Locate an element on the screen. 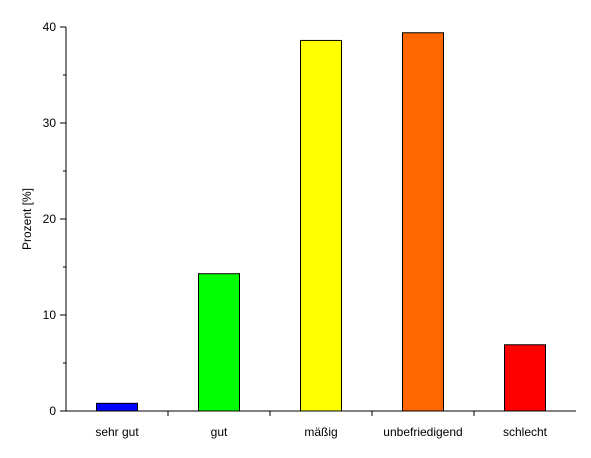  bar-mäßig is located at coordinates (321, 225).